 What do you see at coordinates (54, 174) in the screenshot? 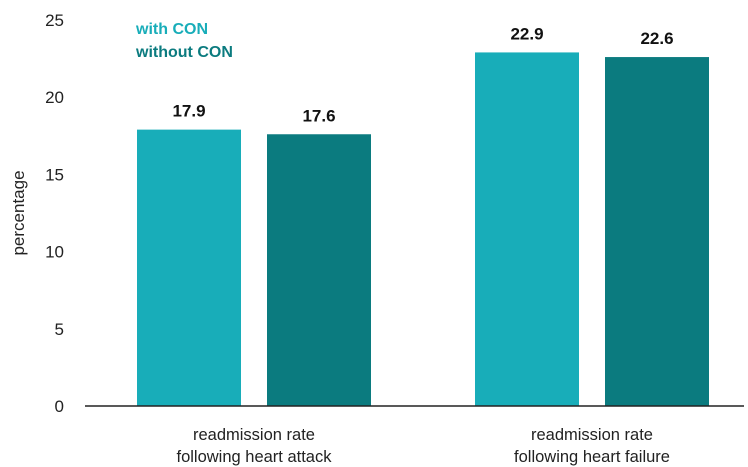
I see `y-tick-label: 15` at bounding box center [54, 174].